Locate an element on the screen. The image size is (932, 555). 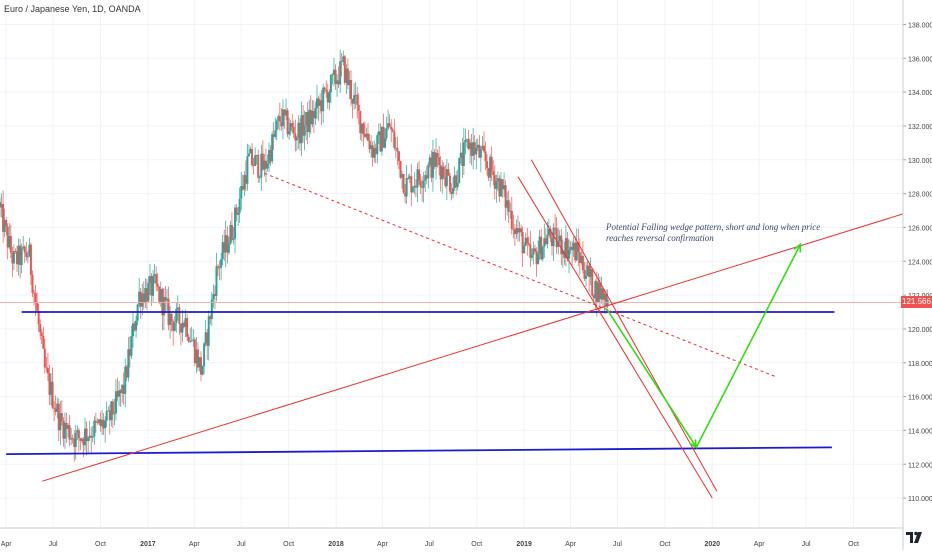
tradingview-logo-icon is located at coordinates (914, 537).